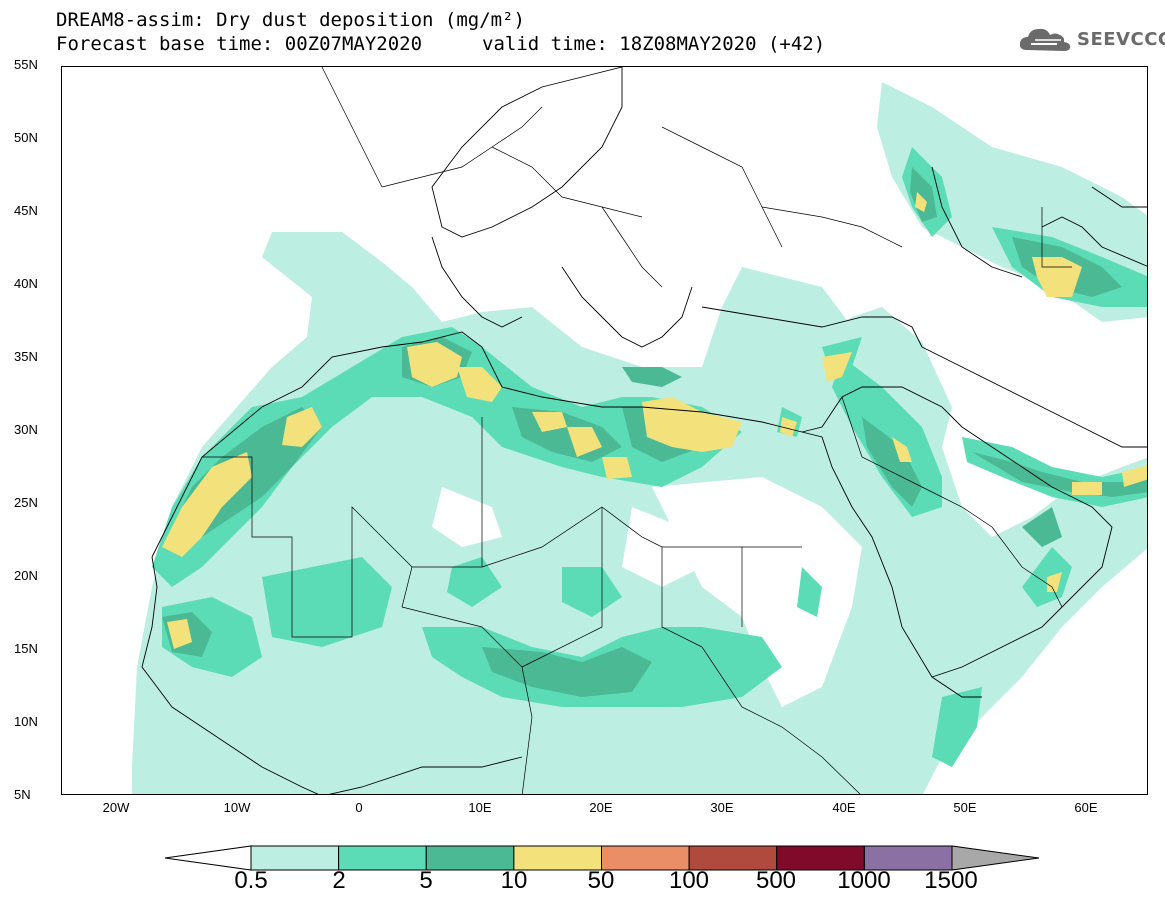  Describe the element at coordinates (359, 807) in the screenshot. I see `lon-label: 0` at that location.